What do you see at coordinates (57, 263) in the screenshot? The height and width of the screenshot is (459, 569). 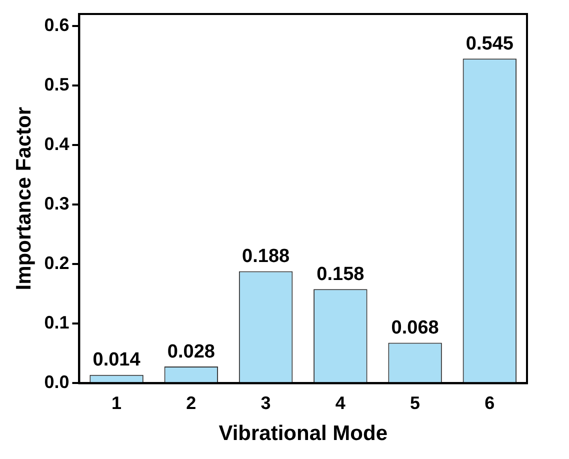 I see `y-tick-label: 0.2` at bounding box center [57, 263].